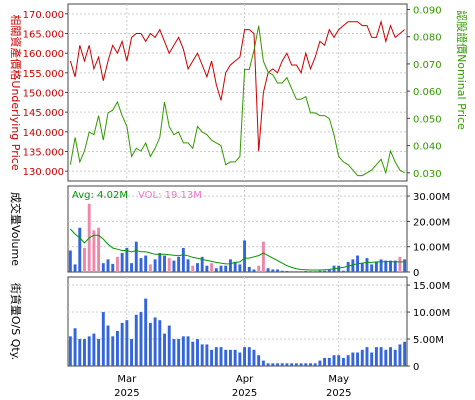 Image resolution: width=475 pixels, height=400 pixels. Describe the element at coordinates (43, 94) in the screenshot. I see `left-tick-label: 150.000` at that location.